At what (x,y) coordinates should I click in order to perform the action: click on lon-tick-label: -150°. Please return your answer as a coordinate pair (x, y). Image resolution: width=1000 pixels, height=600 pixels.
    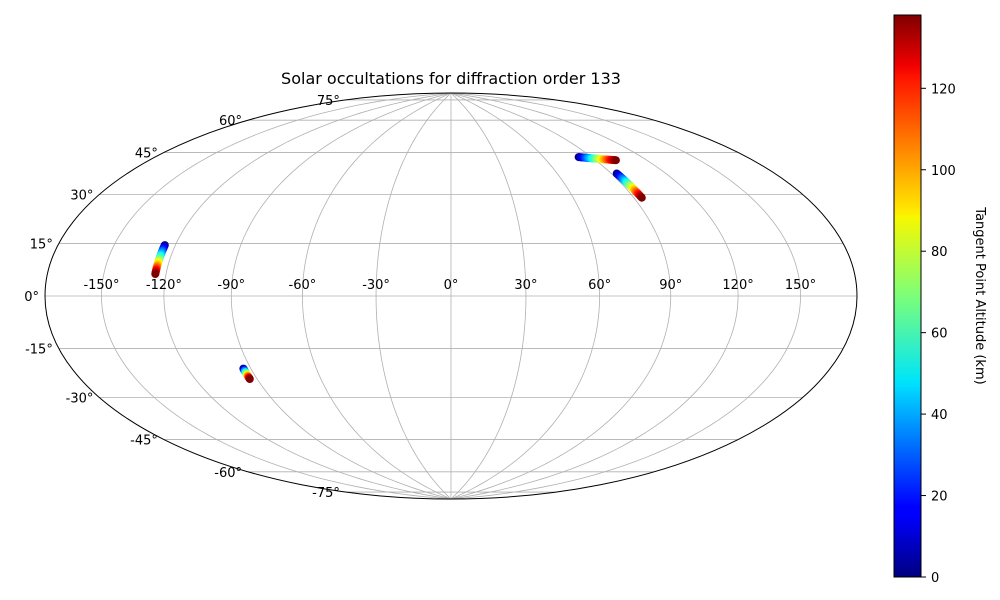
    Looking at the image, I should click on (101, 285).